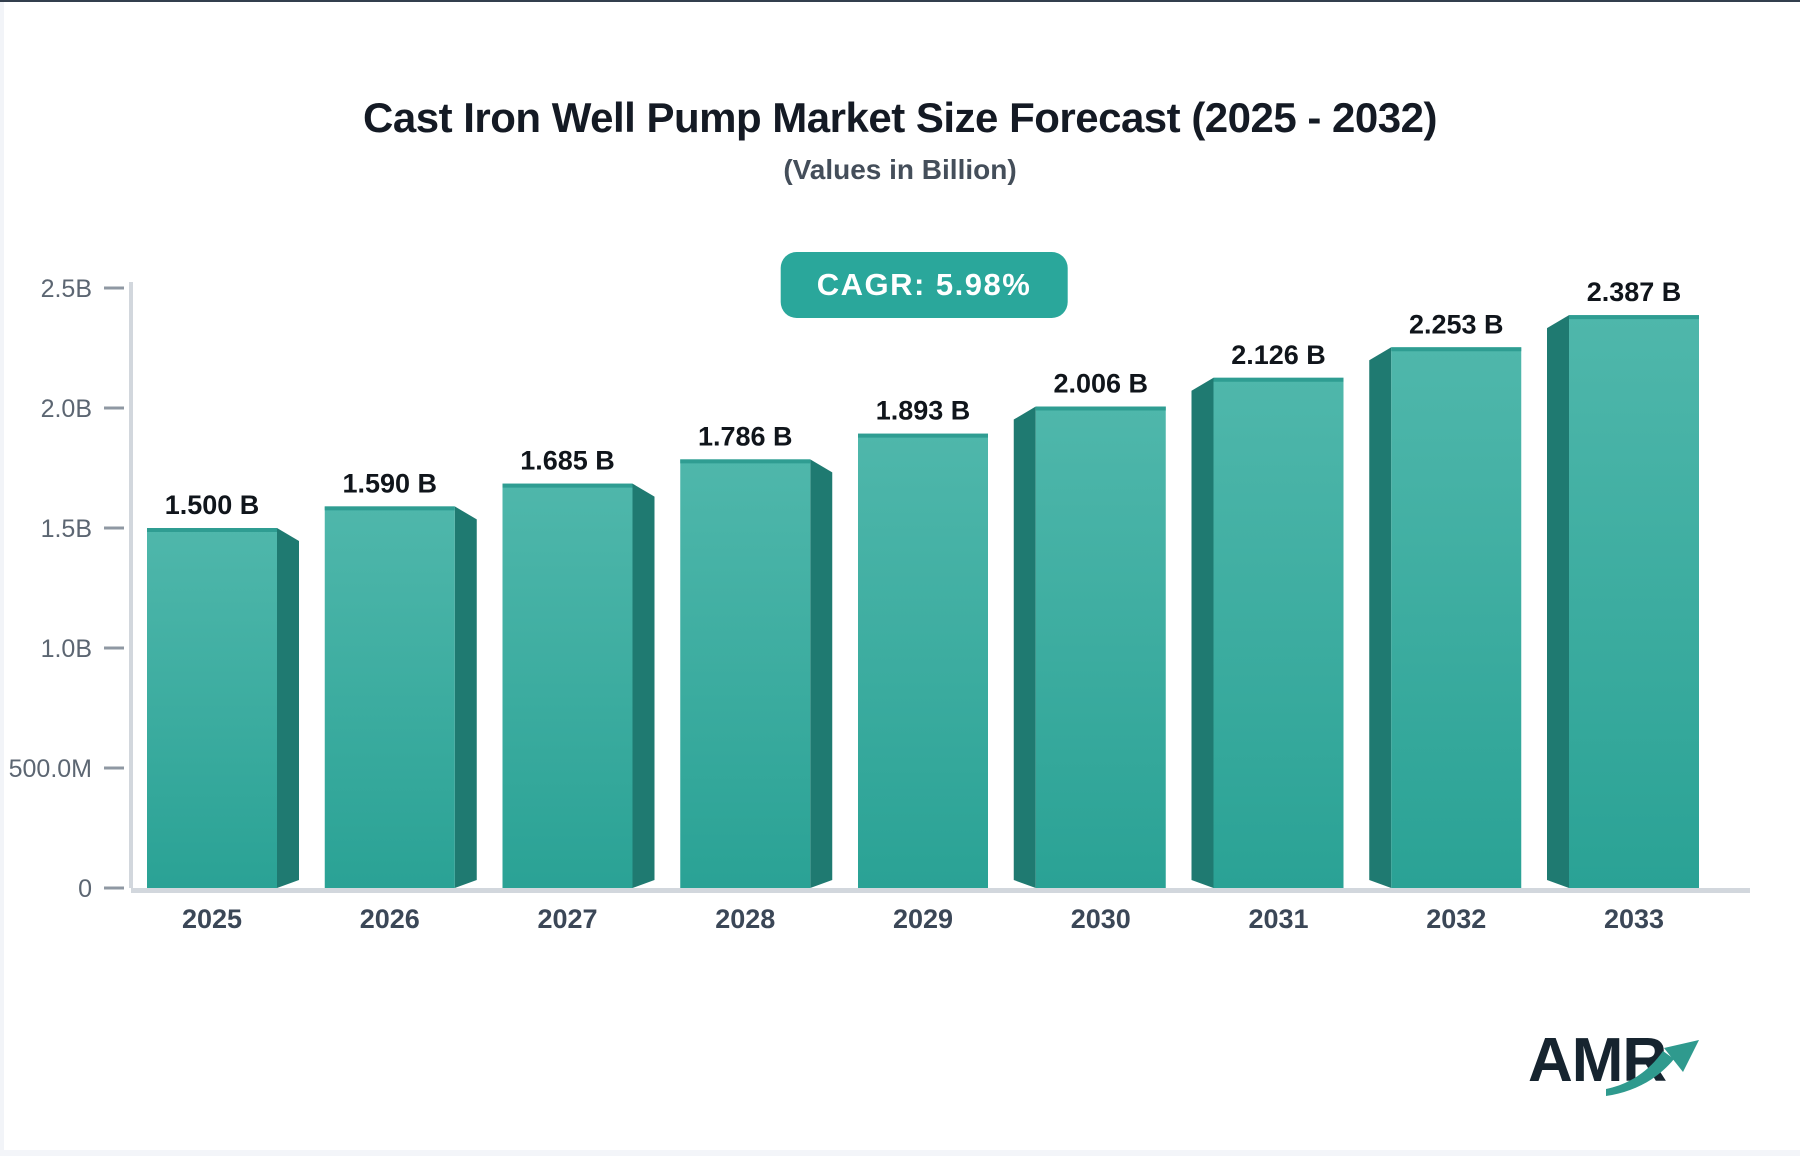 This screenshot has height=1156, width=1800. What do you see at coordinates (567, 919) in the screenshot?
I see `x-tick-label-2027: 2027` at bounding box center [567, 919].